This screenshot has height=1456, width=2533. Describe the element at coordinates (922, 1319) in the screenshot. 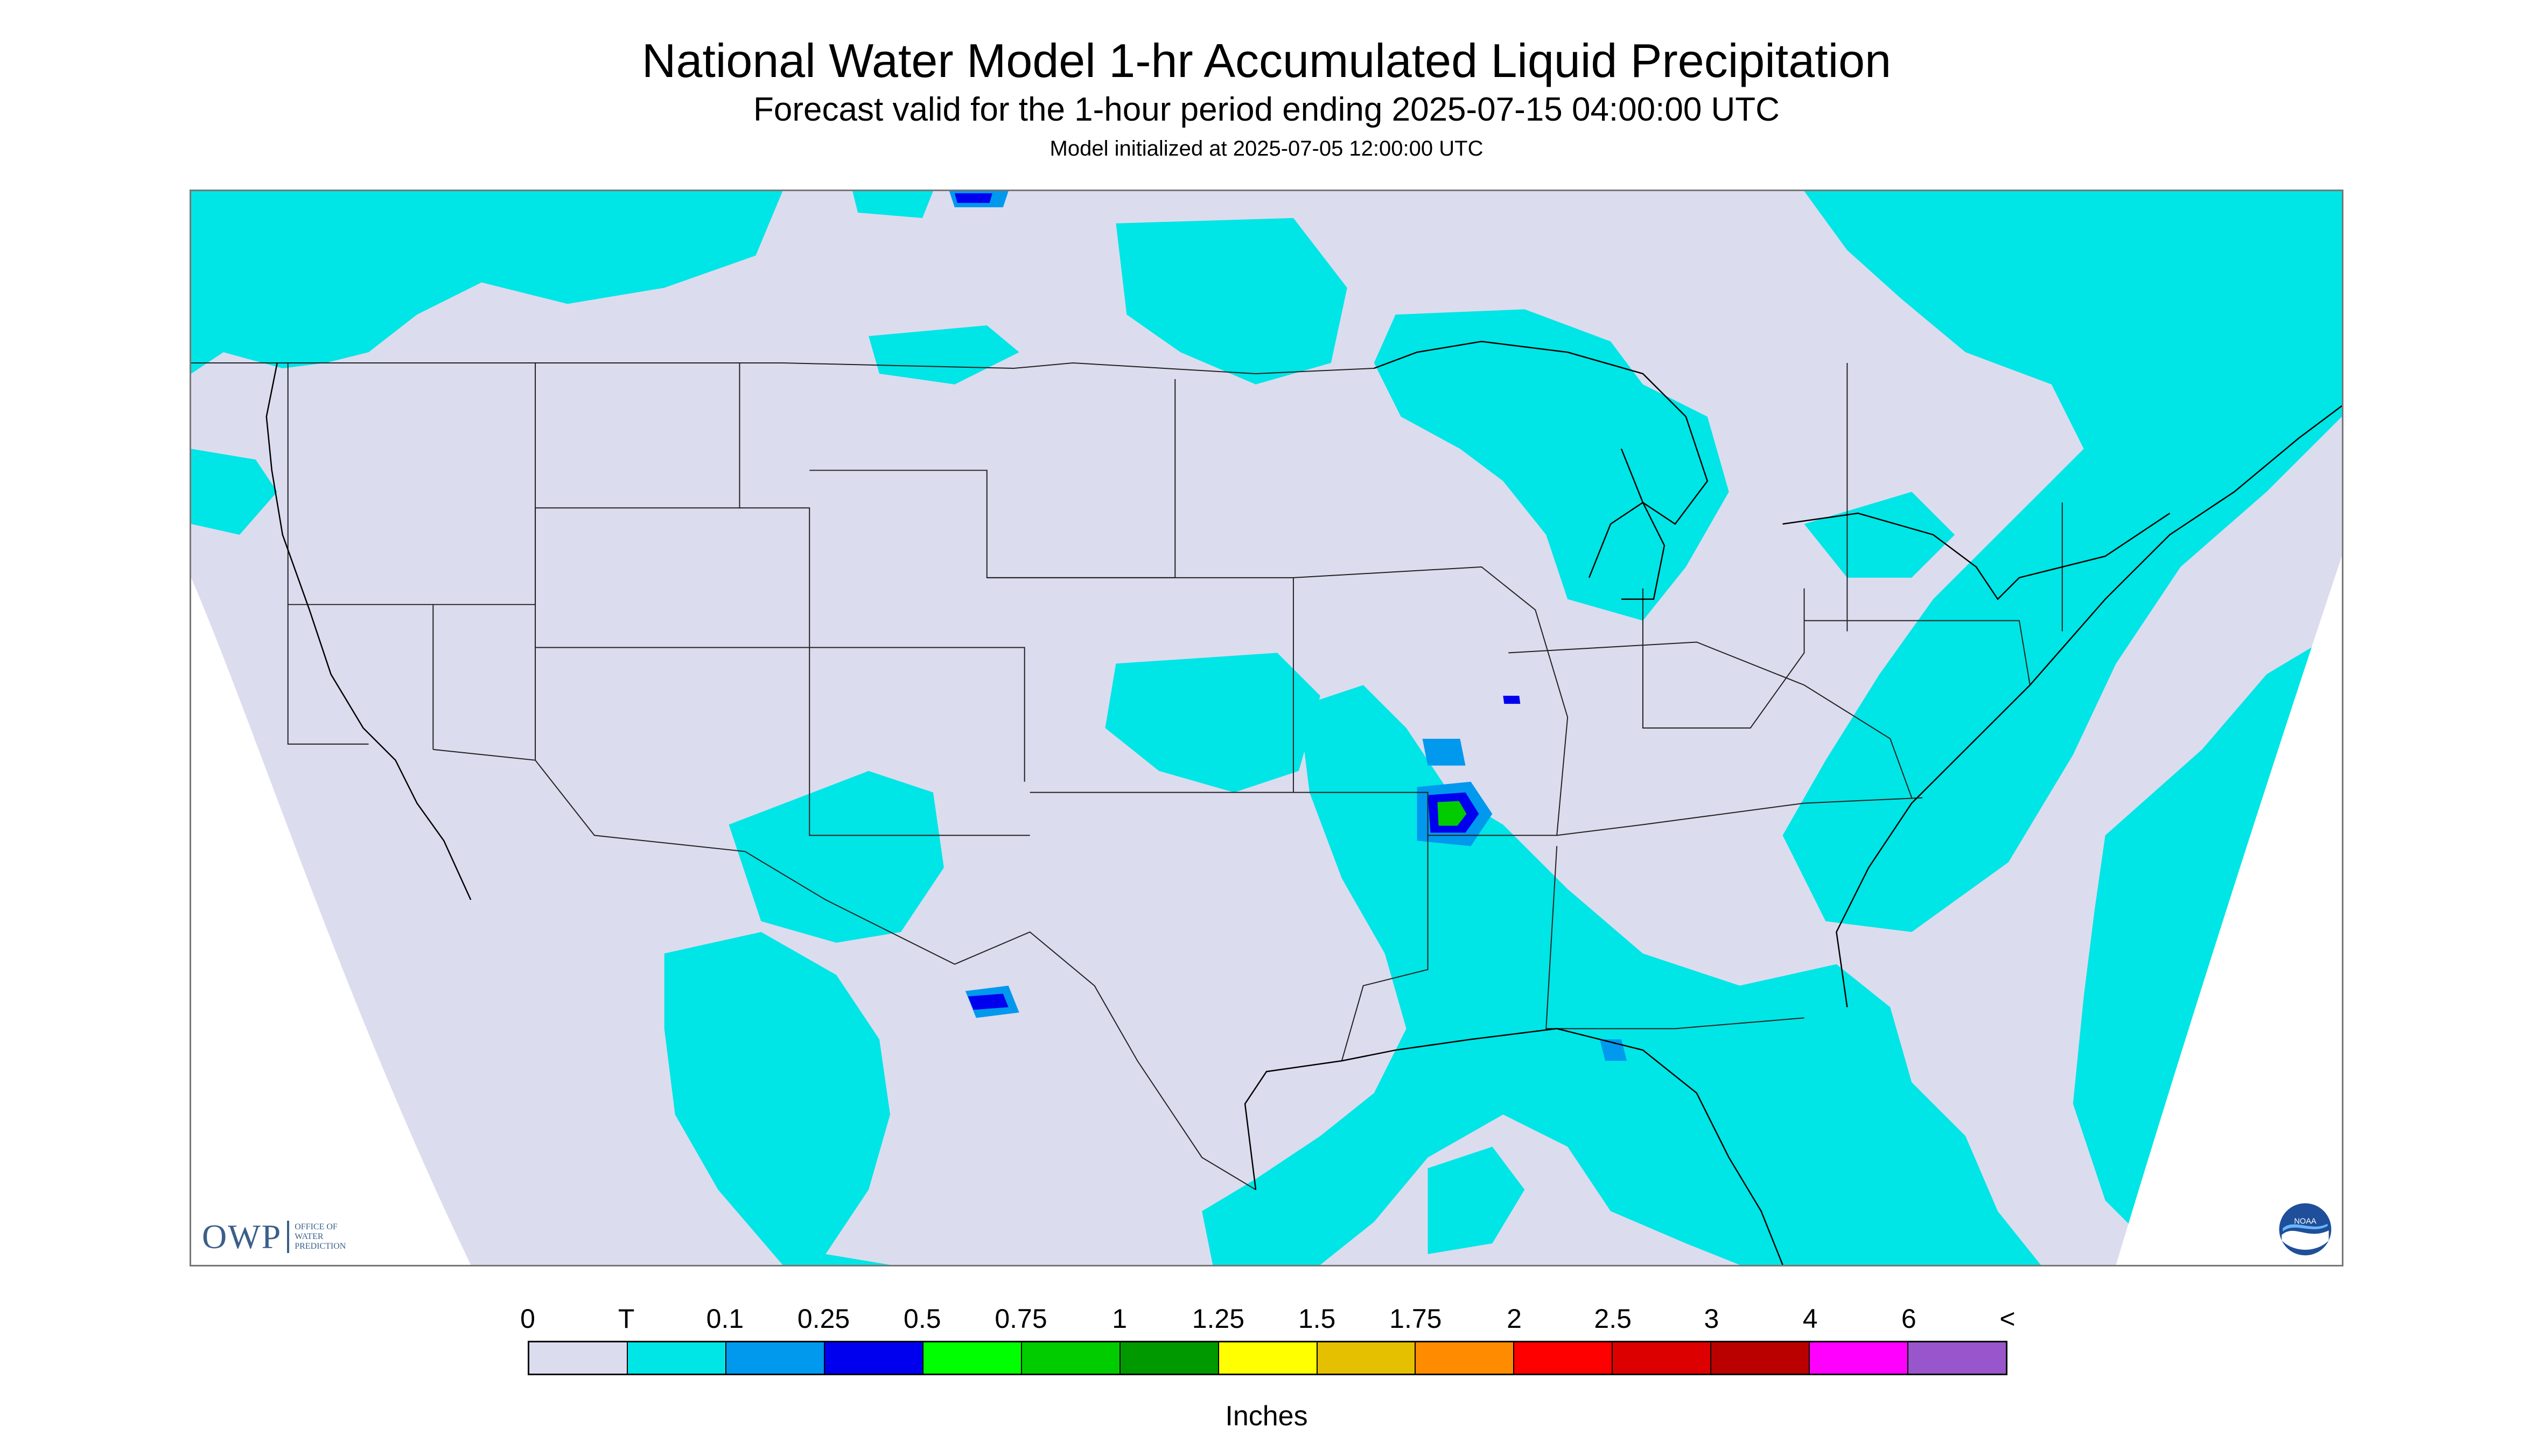

I see `legend-label: 0.5` at that location.